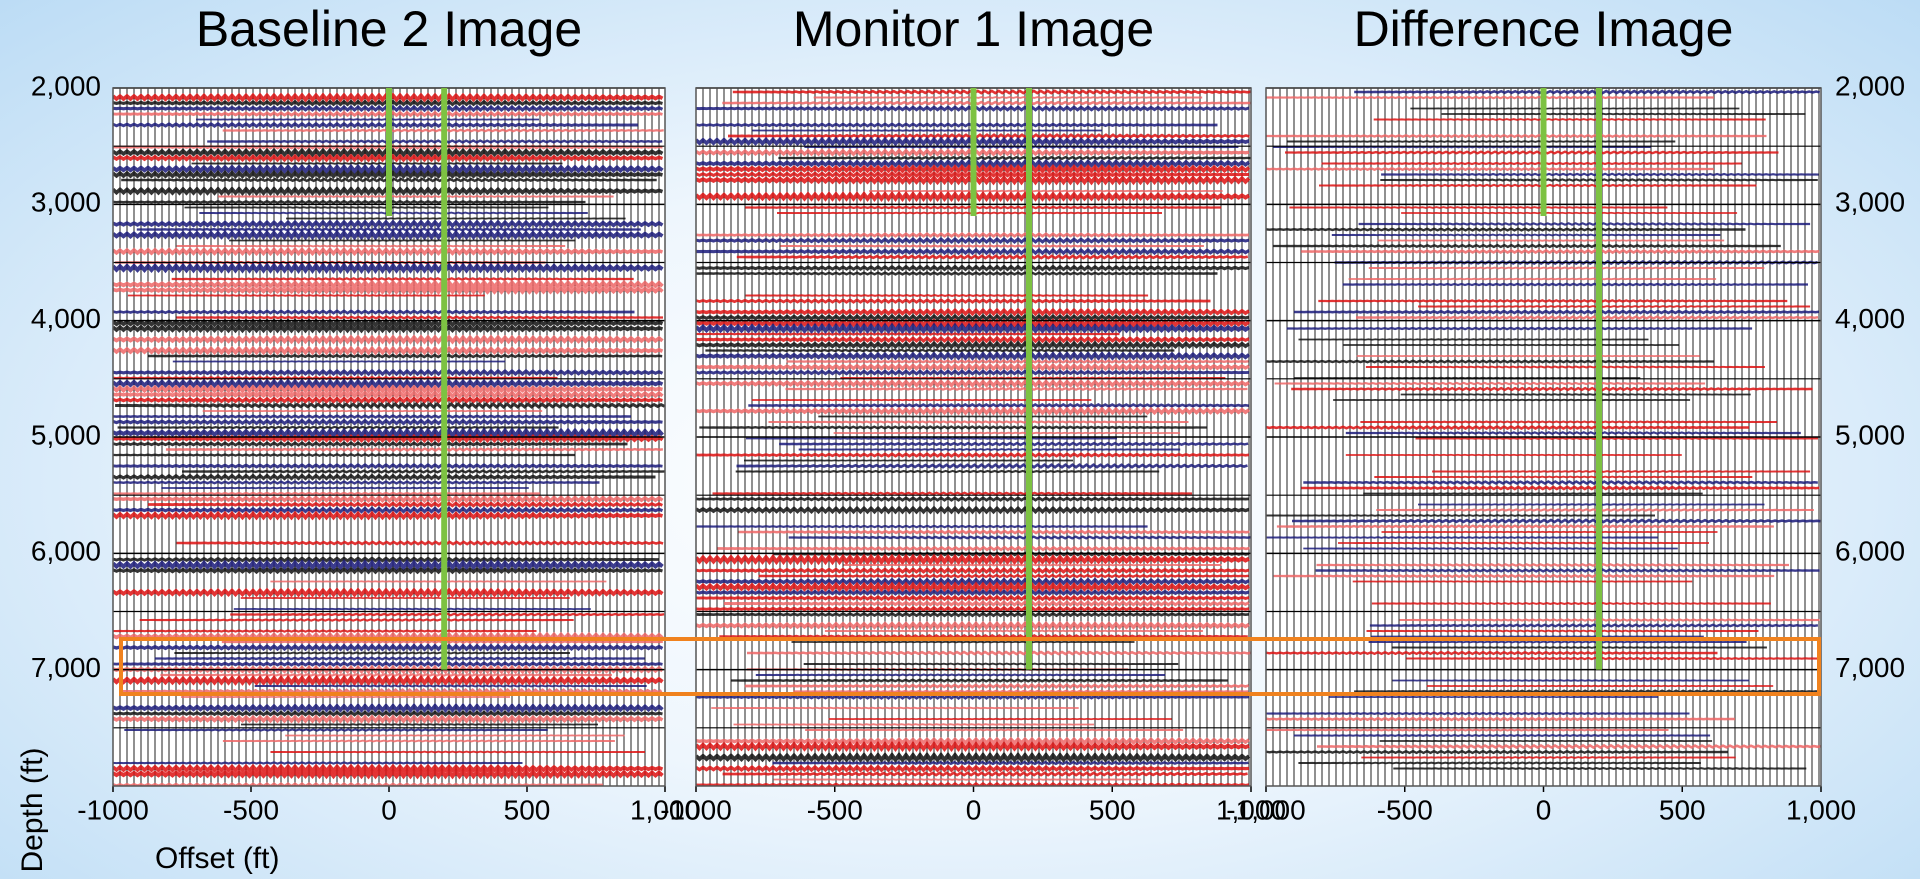 Image resolution: width=1920 pixels, height=879 pixels. I want to click on x-tick-label: -500, so click(835, 809).